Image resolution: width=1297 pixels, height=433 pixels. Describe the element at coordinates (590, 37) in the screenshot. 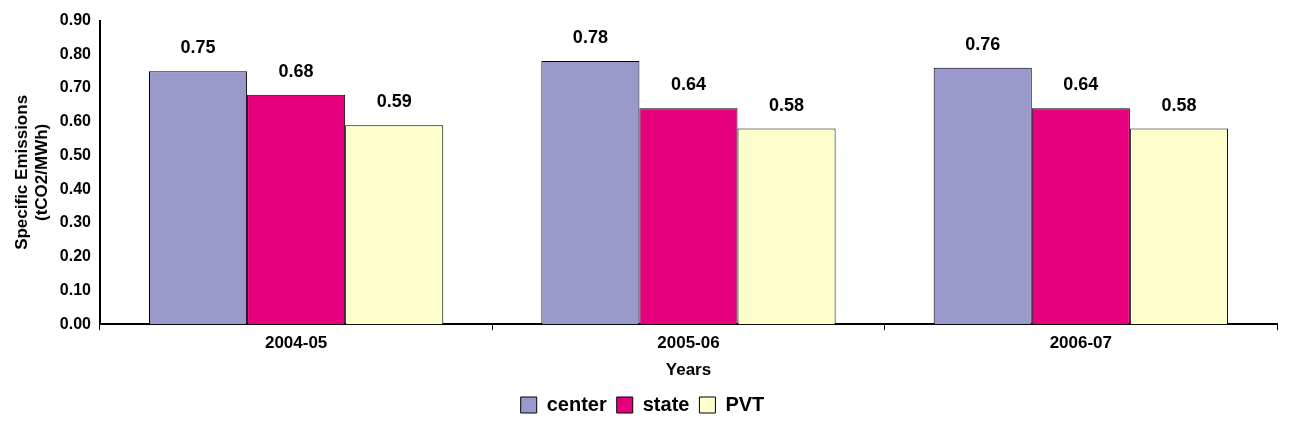

I see `data-label: 0.78` at that location.